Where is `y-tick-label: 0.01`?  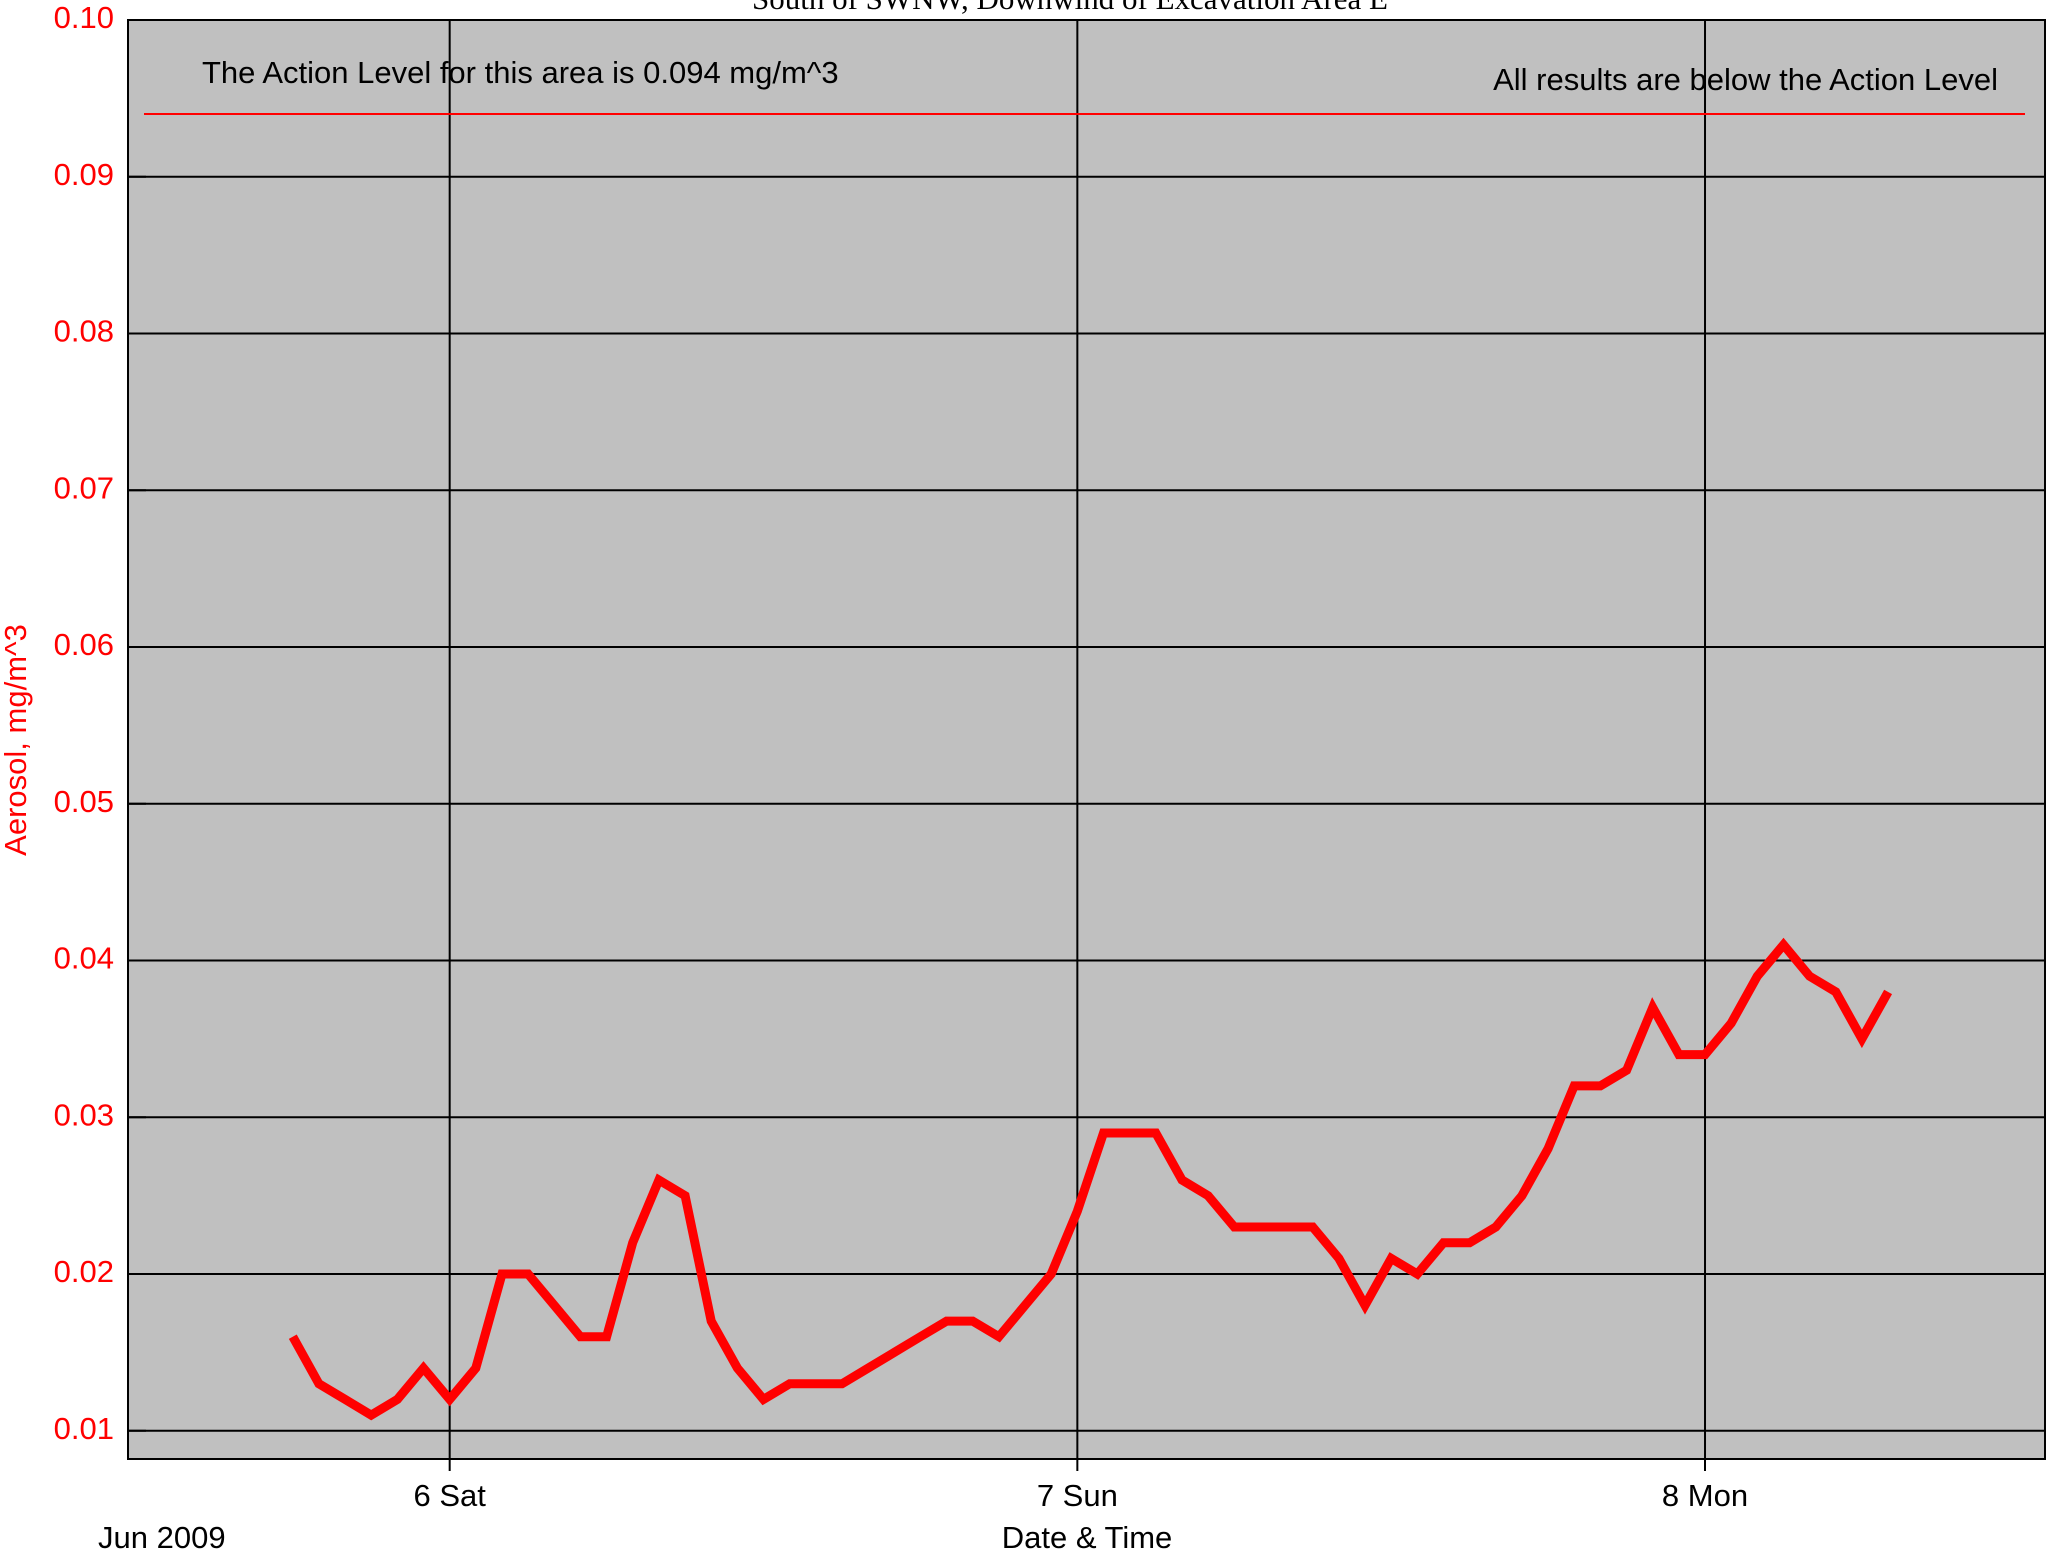
y-tick-label: 0.01 is located at coordinates (84, 1428).